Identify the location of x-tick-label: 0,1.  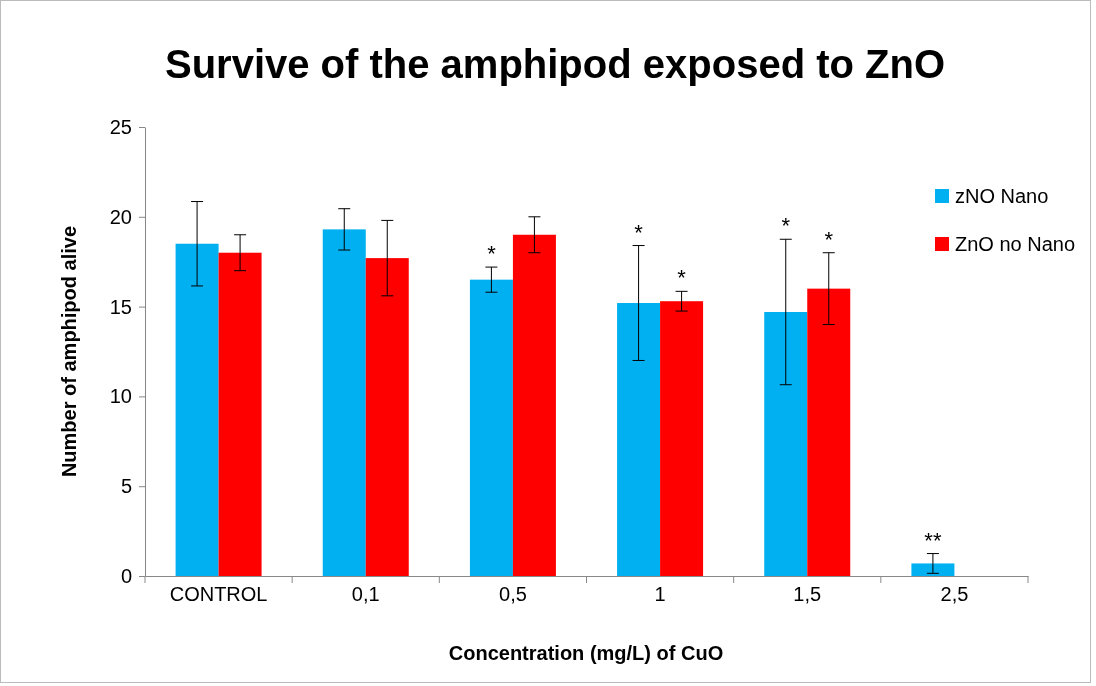
(365, 594).